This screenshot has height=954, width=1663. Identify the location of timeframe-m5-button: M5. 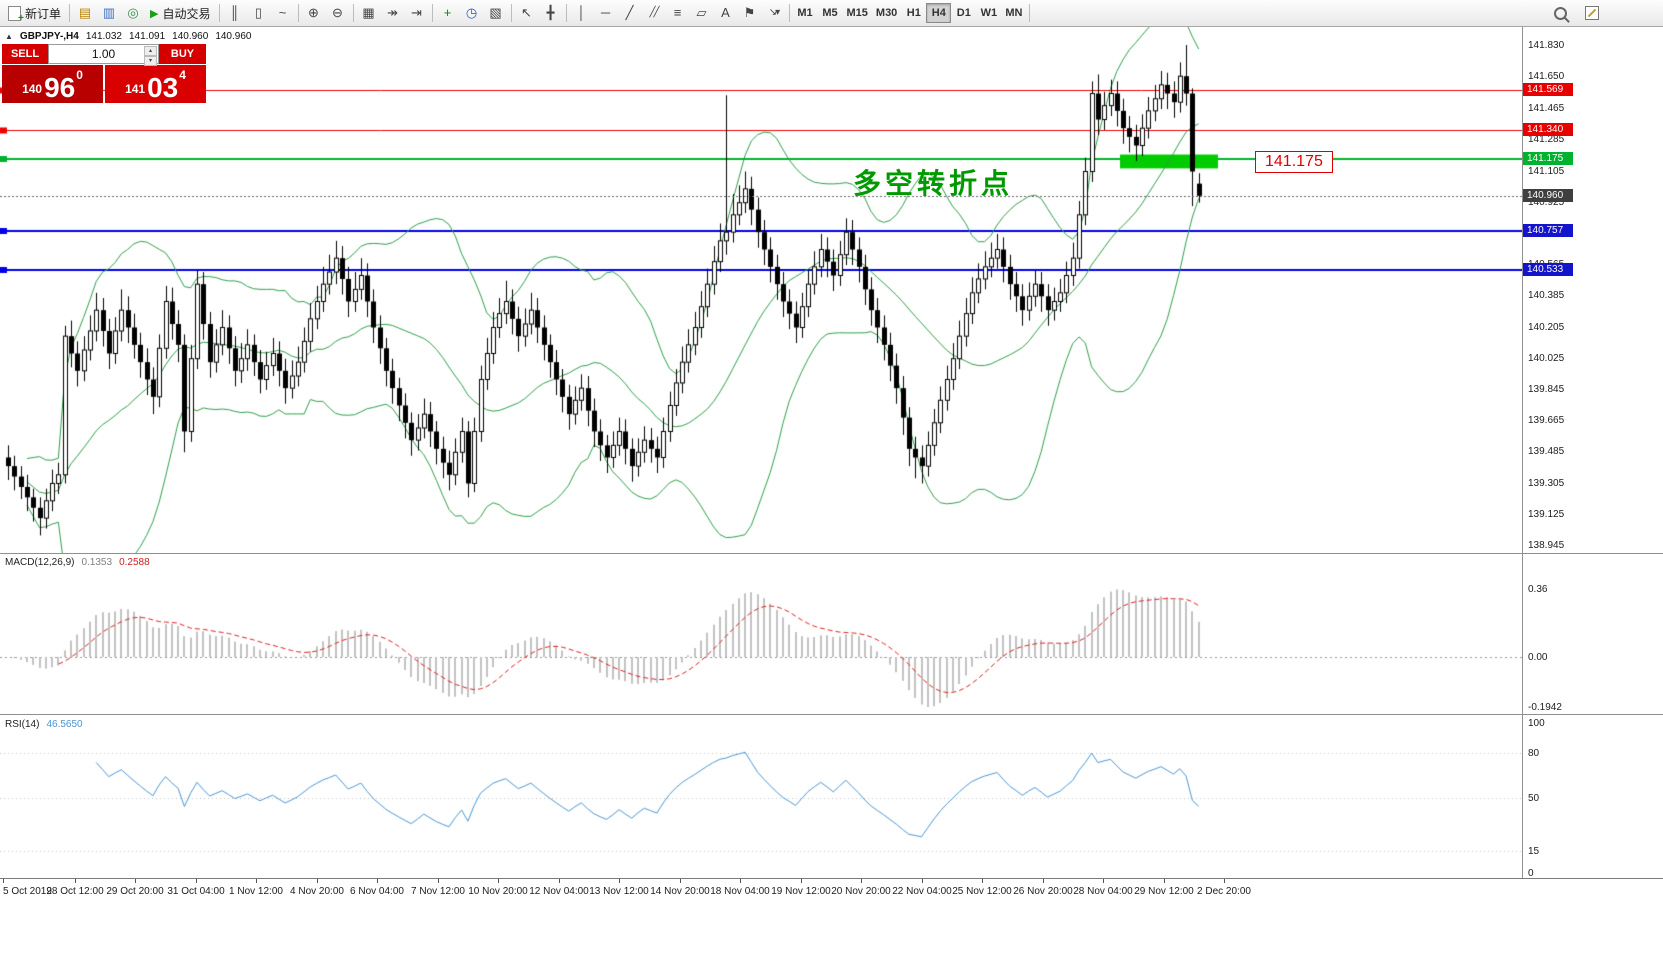
(830, 13).